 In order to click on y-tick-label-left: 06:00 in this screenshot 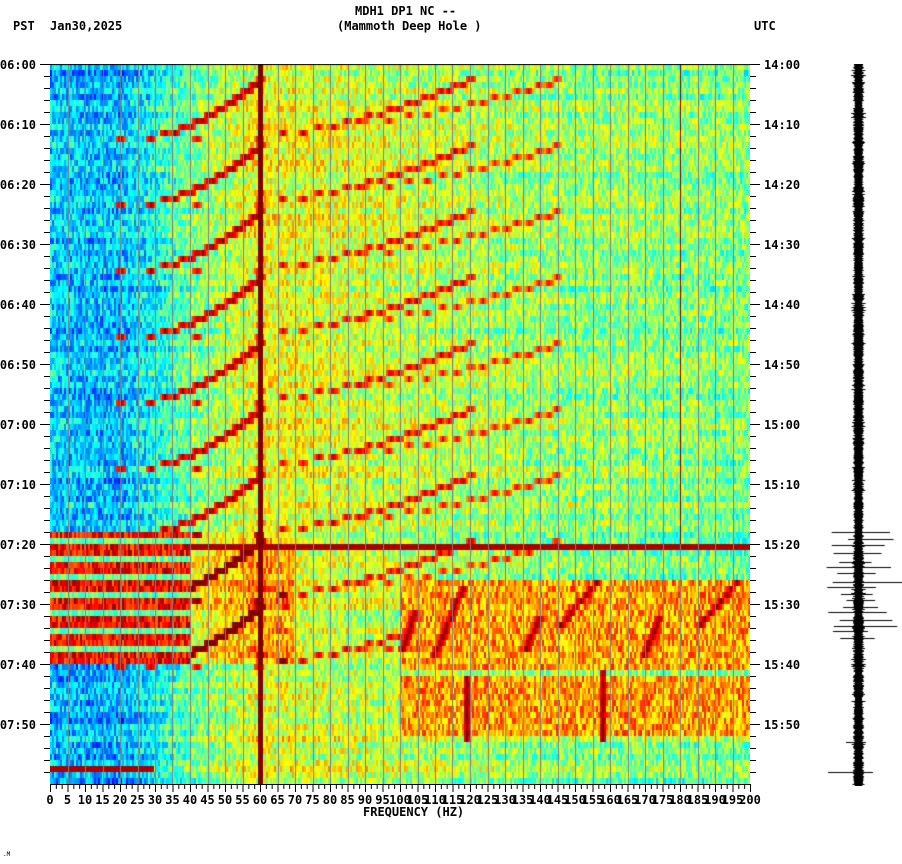, I will do `click(18, 65)`.